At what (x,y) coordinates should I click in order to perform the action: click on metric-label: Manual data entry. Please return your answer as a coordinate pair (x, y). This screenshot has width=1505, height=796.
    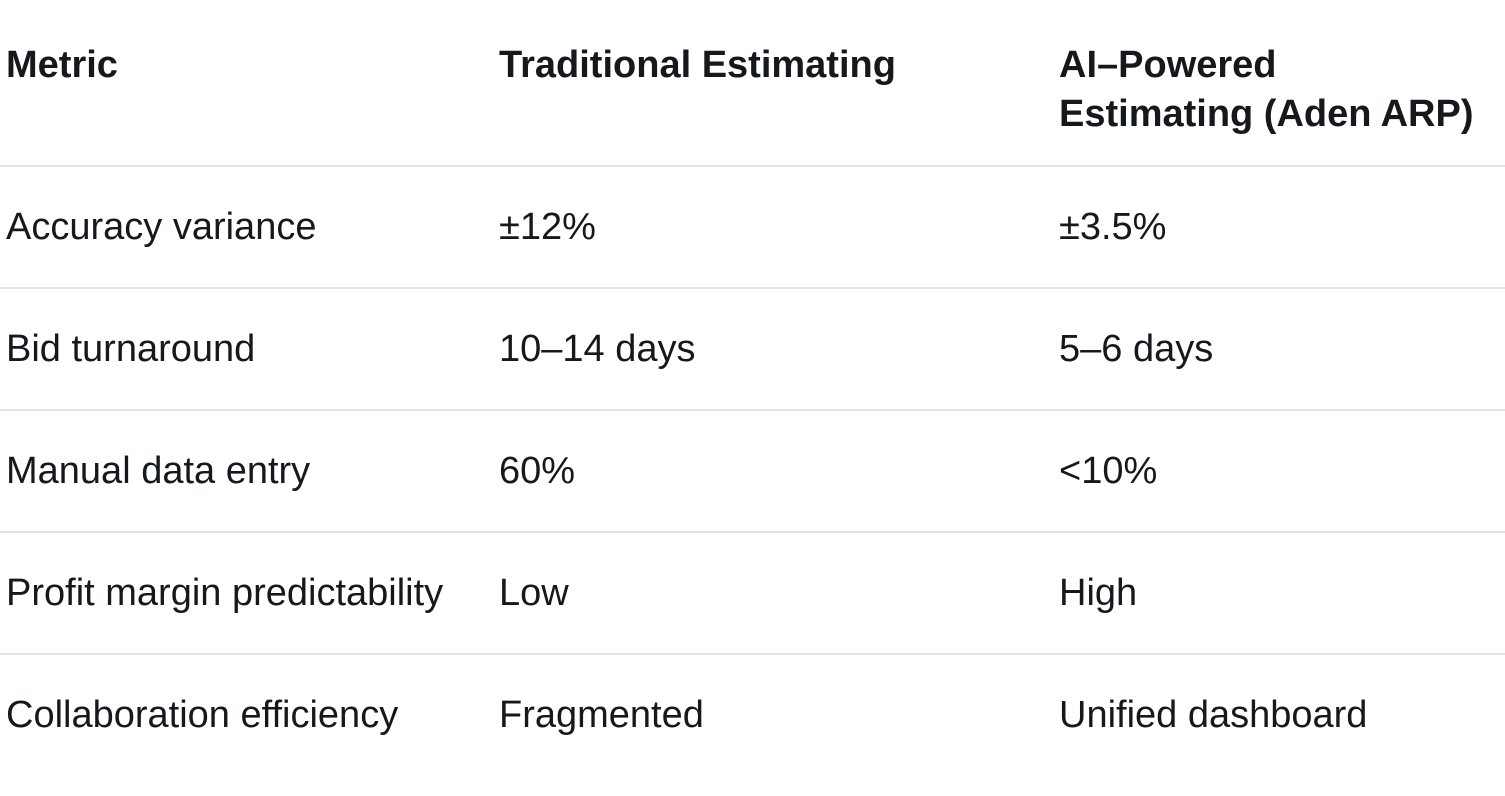
    Looking at the image, I should click on (158, 471).